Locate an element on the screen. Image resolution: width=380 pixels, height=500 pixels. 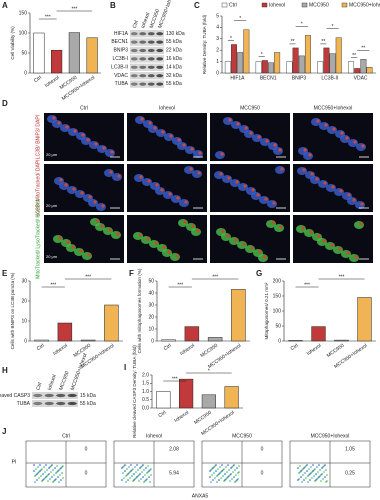
column-header: Ctrl is located at coordinates (84, 108).